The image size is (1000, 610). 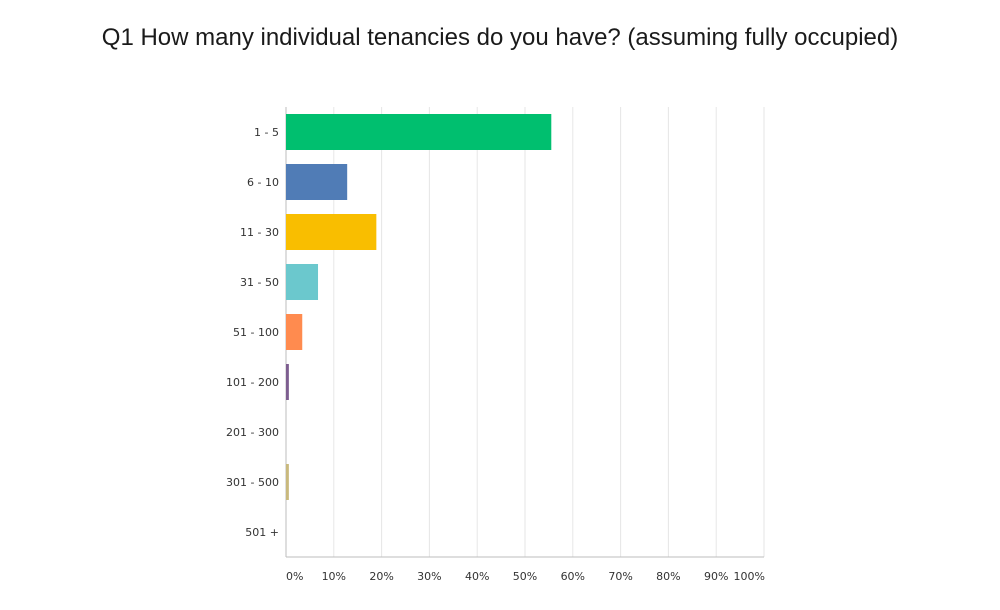 I want to click on x-tick-label: 50%, so click(x=525, y=576).